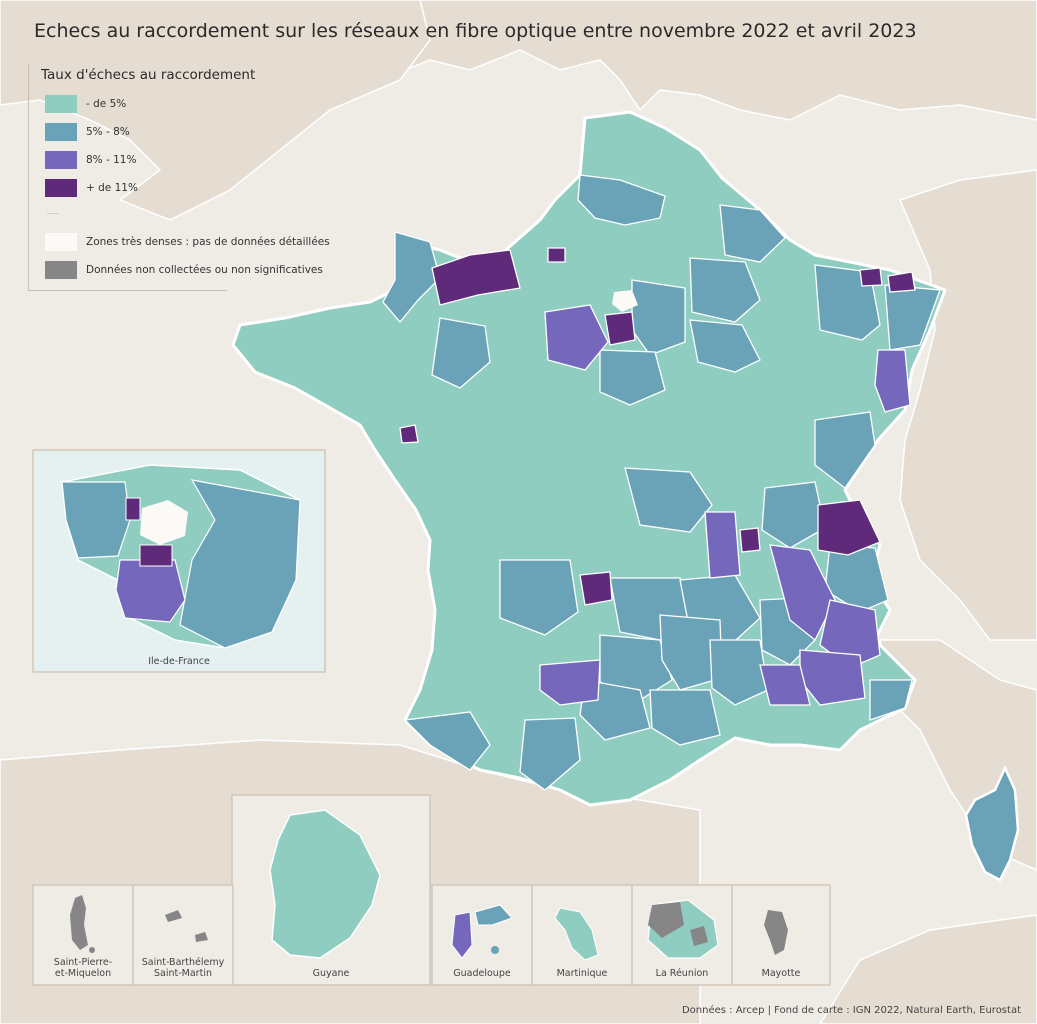  Describe the element at coordinates (183, 935) in the screenshot. I see `inset-saint-barthelemy-saint-martin` at that location.